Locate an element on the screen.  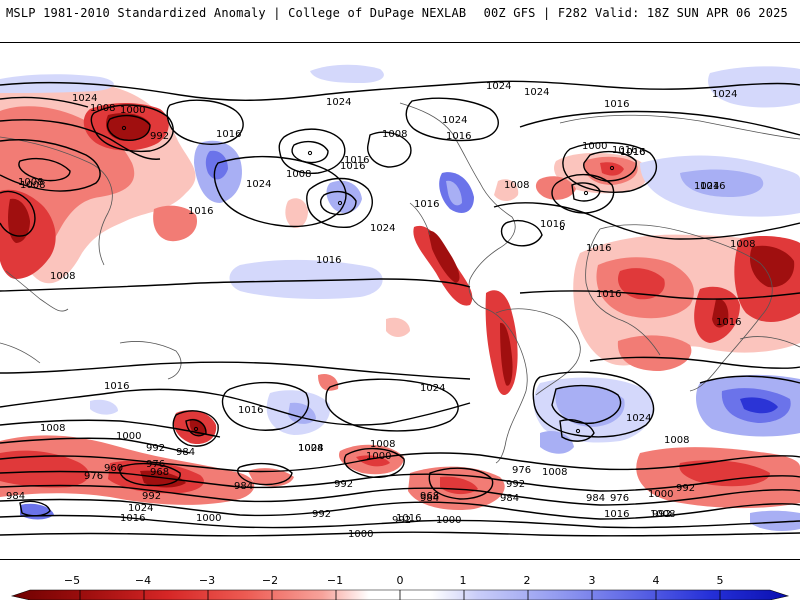
colorbar-tick: −3 is located at coordinates (207, 580).